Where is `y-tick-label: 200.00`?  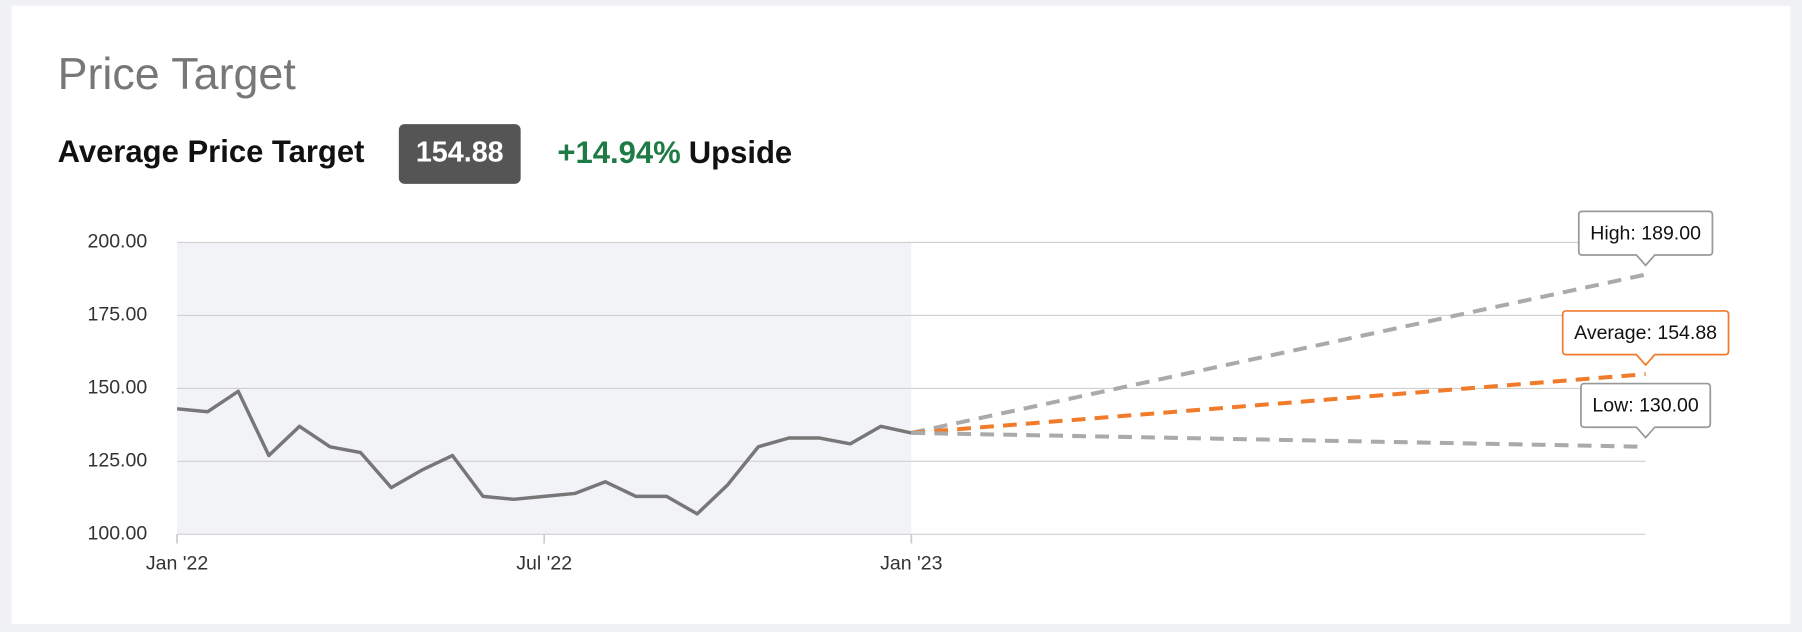 y-tick-label: 200.00 is located at coordinates (117, 242).